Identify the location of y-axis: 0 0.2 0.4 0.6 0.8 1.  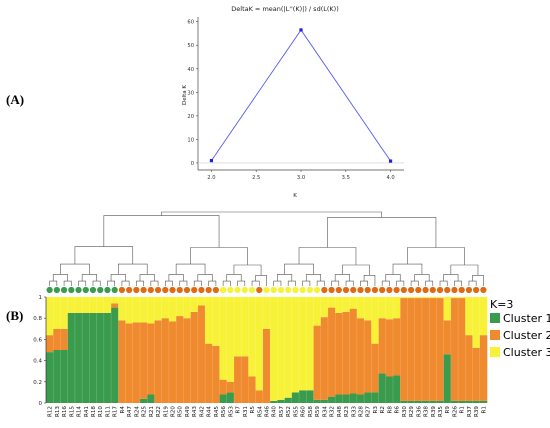
(40, 351).